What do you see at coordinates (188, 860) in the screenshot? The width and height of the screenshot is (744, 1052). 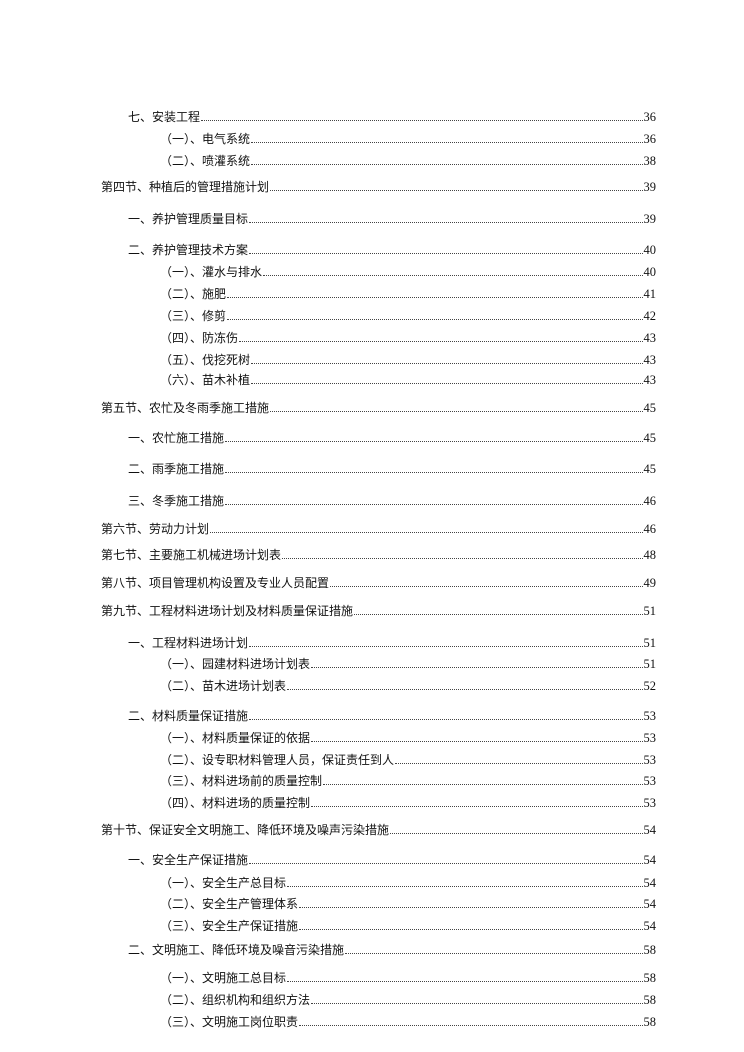 I see `toc-entry-title: 一、安全生产保证措施` at bounding box center [188, 860].